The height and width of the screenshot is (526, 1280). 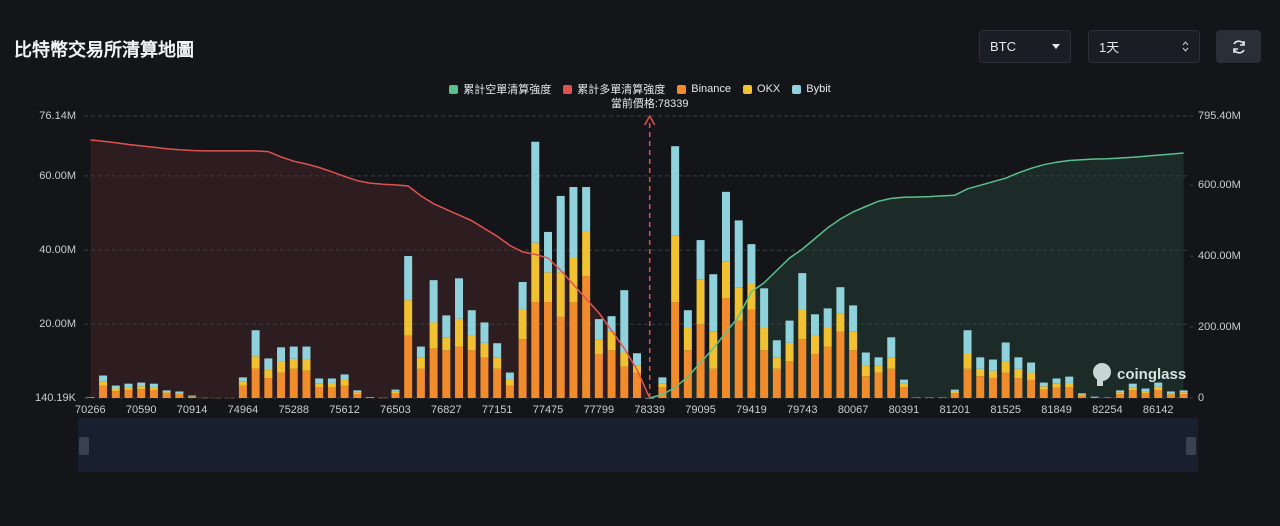 I want to click on x-tick-label: 75288, so click(x=293, y=410).